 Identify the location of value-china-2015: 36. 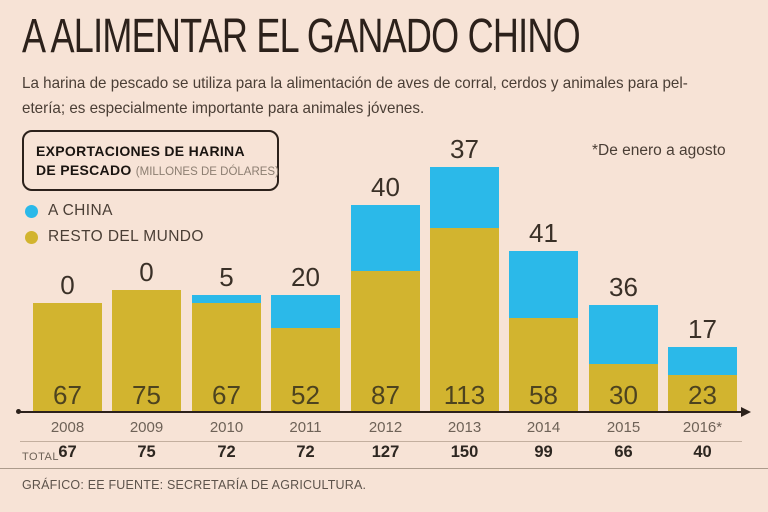
(623, 287).